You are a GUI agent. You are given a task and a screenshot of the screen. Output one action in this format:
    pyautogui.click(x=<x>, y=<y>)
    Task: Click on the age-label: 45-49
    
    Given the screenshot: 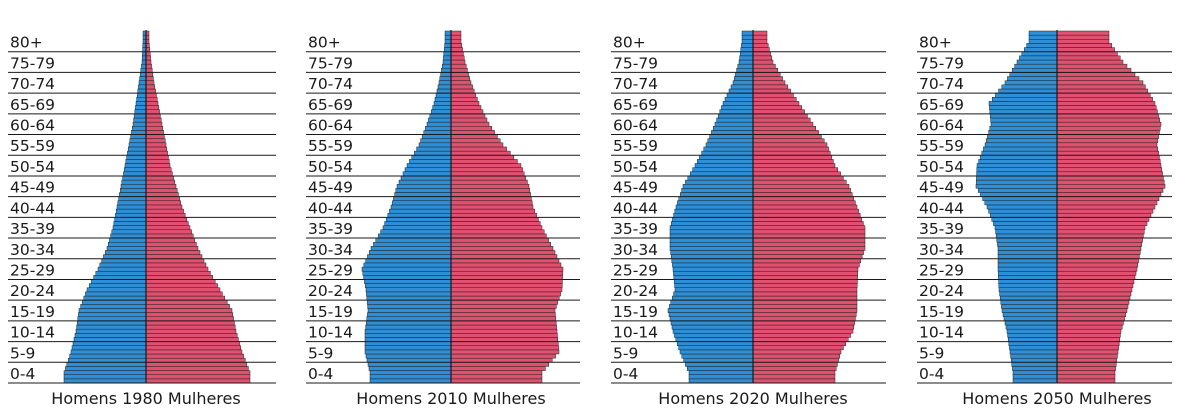 What is the action you would take?
    pyautogui.click(x=941, y=188)
    